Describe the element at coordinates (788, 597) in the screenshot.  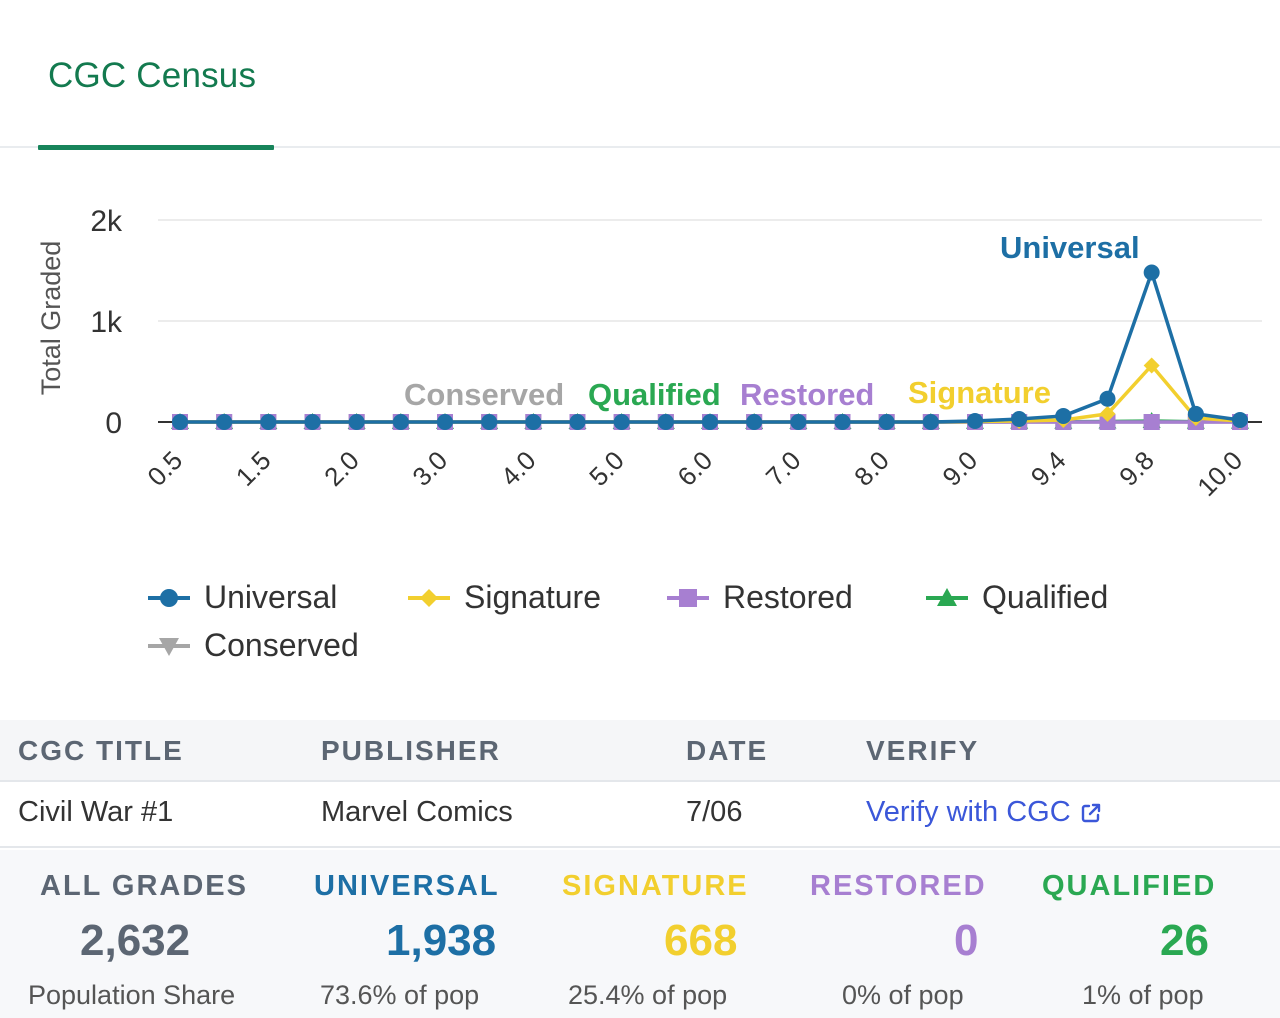
I see `legend-label: Restored` at that location.